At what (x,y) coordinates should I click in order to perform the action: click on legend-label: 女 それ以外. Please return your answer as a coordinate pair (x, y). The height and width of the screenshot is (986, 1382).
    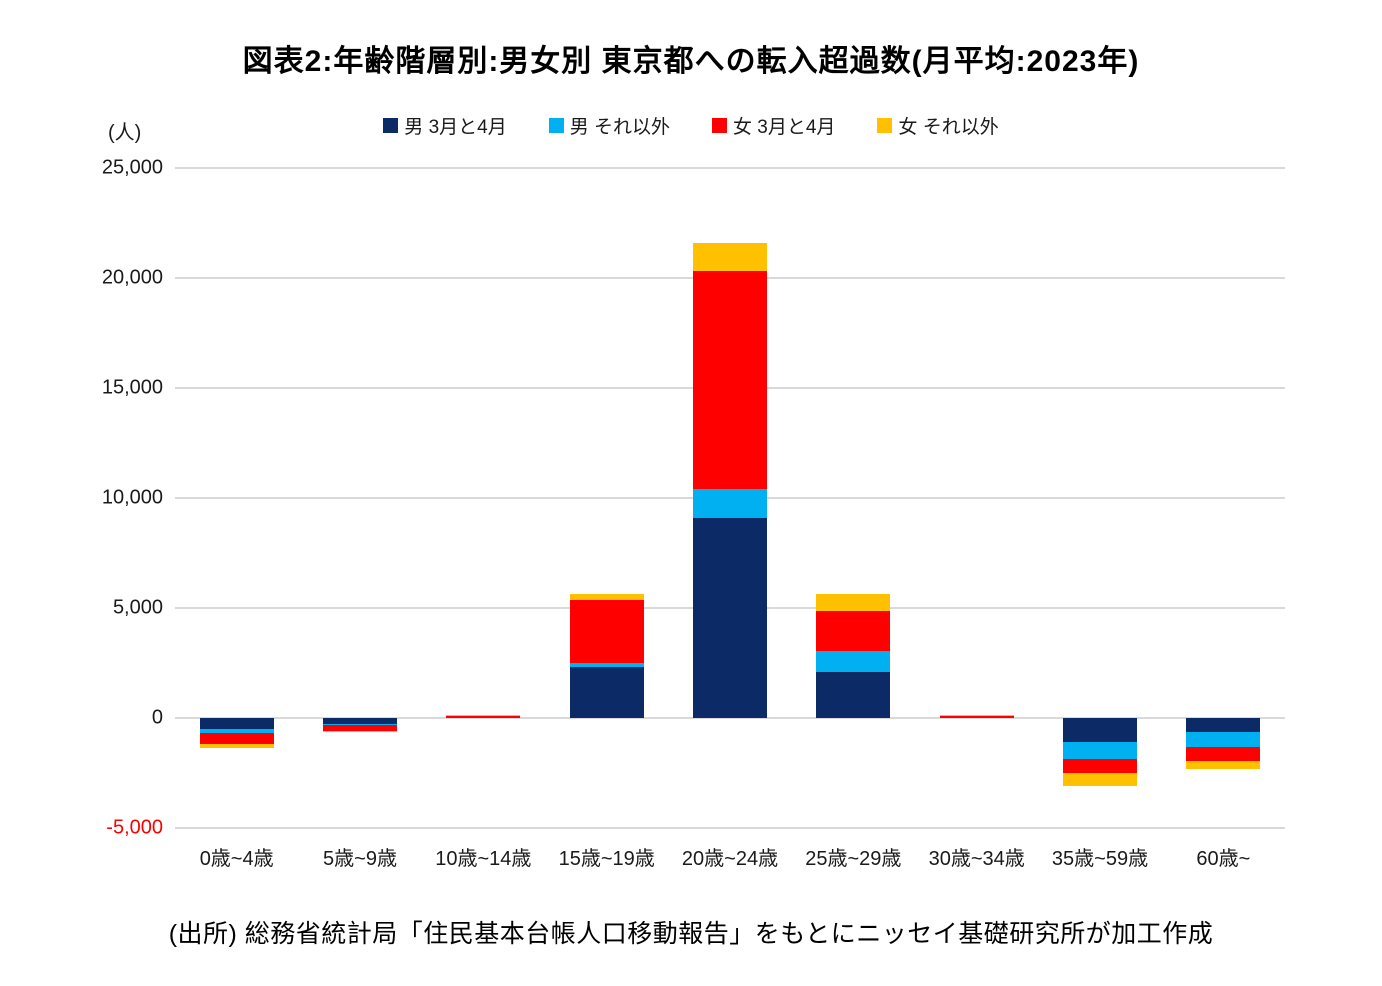
    Looking at the image, I should click on (948, 127).